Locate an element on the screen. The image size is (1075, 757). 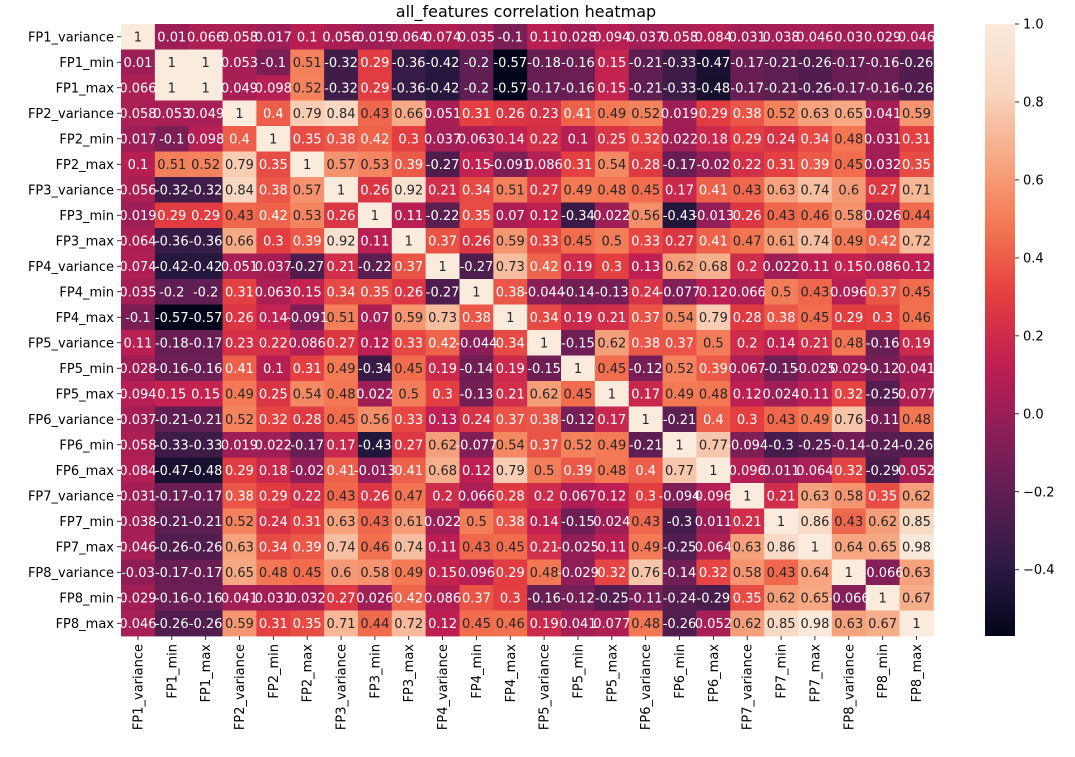
y-tick-label: FP4_variance is located at coordinates (71, 267).